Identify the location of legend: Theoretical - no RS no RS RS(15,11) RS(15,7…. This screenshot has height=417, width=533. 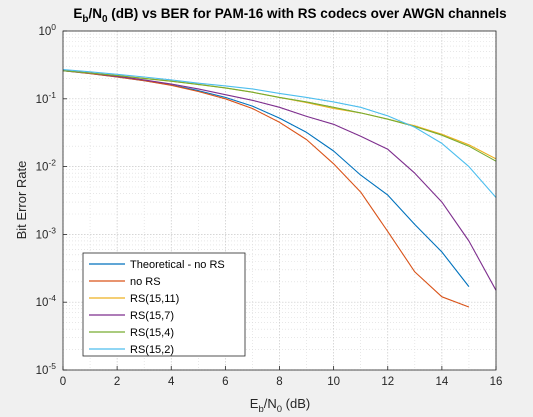
(164, 304).